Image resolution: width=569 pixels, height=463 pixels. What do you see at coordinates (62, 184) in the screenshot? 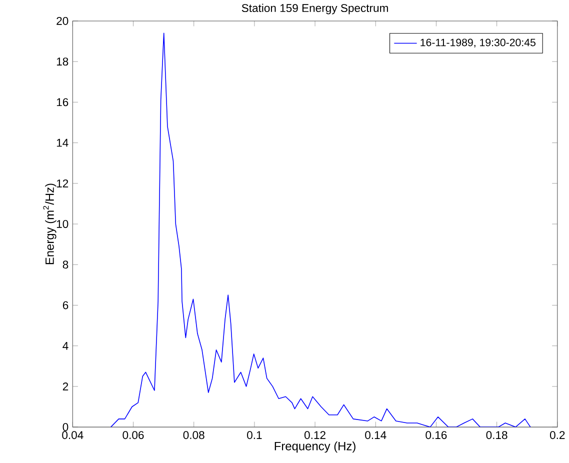
I see `y-tick-label: 12` at bounding box center [62, 184].